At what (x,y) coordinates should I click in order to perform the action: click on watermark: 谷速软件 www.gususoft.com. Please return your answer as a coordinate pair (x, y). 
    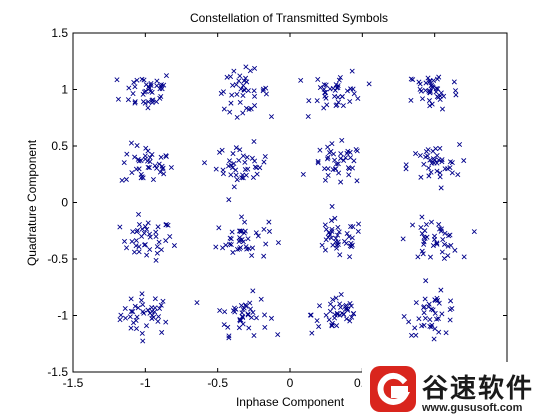
    Looking at the image, I should click on (461, 391).